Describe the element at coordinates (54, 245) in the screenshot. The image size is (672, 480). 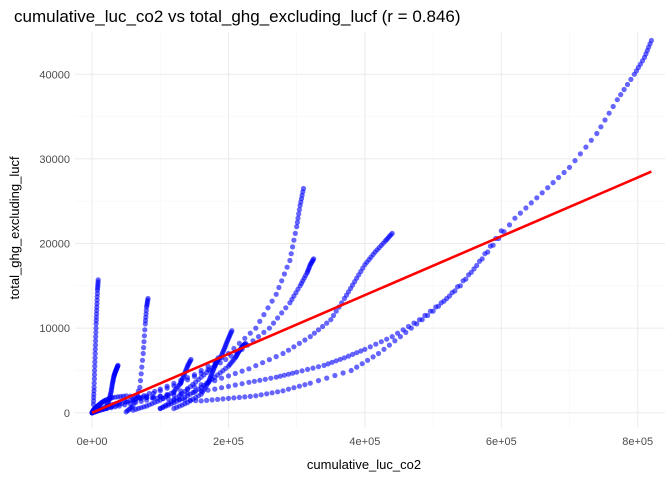
I see `y-tick-label: 20000` at that location.